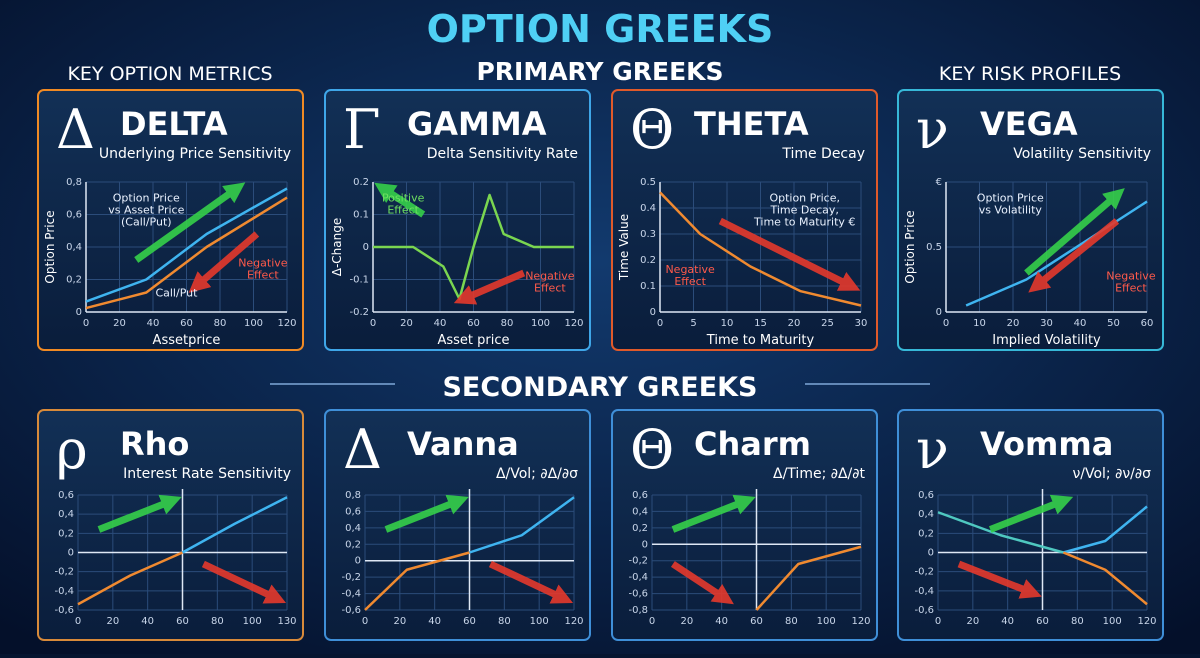 The height and width of the screenshot is (658, 1200). I want to click on card-title: THETA, so click(751, 124).